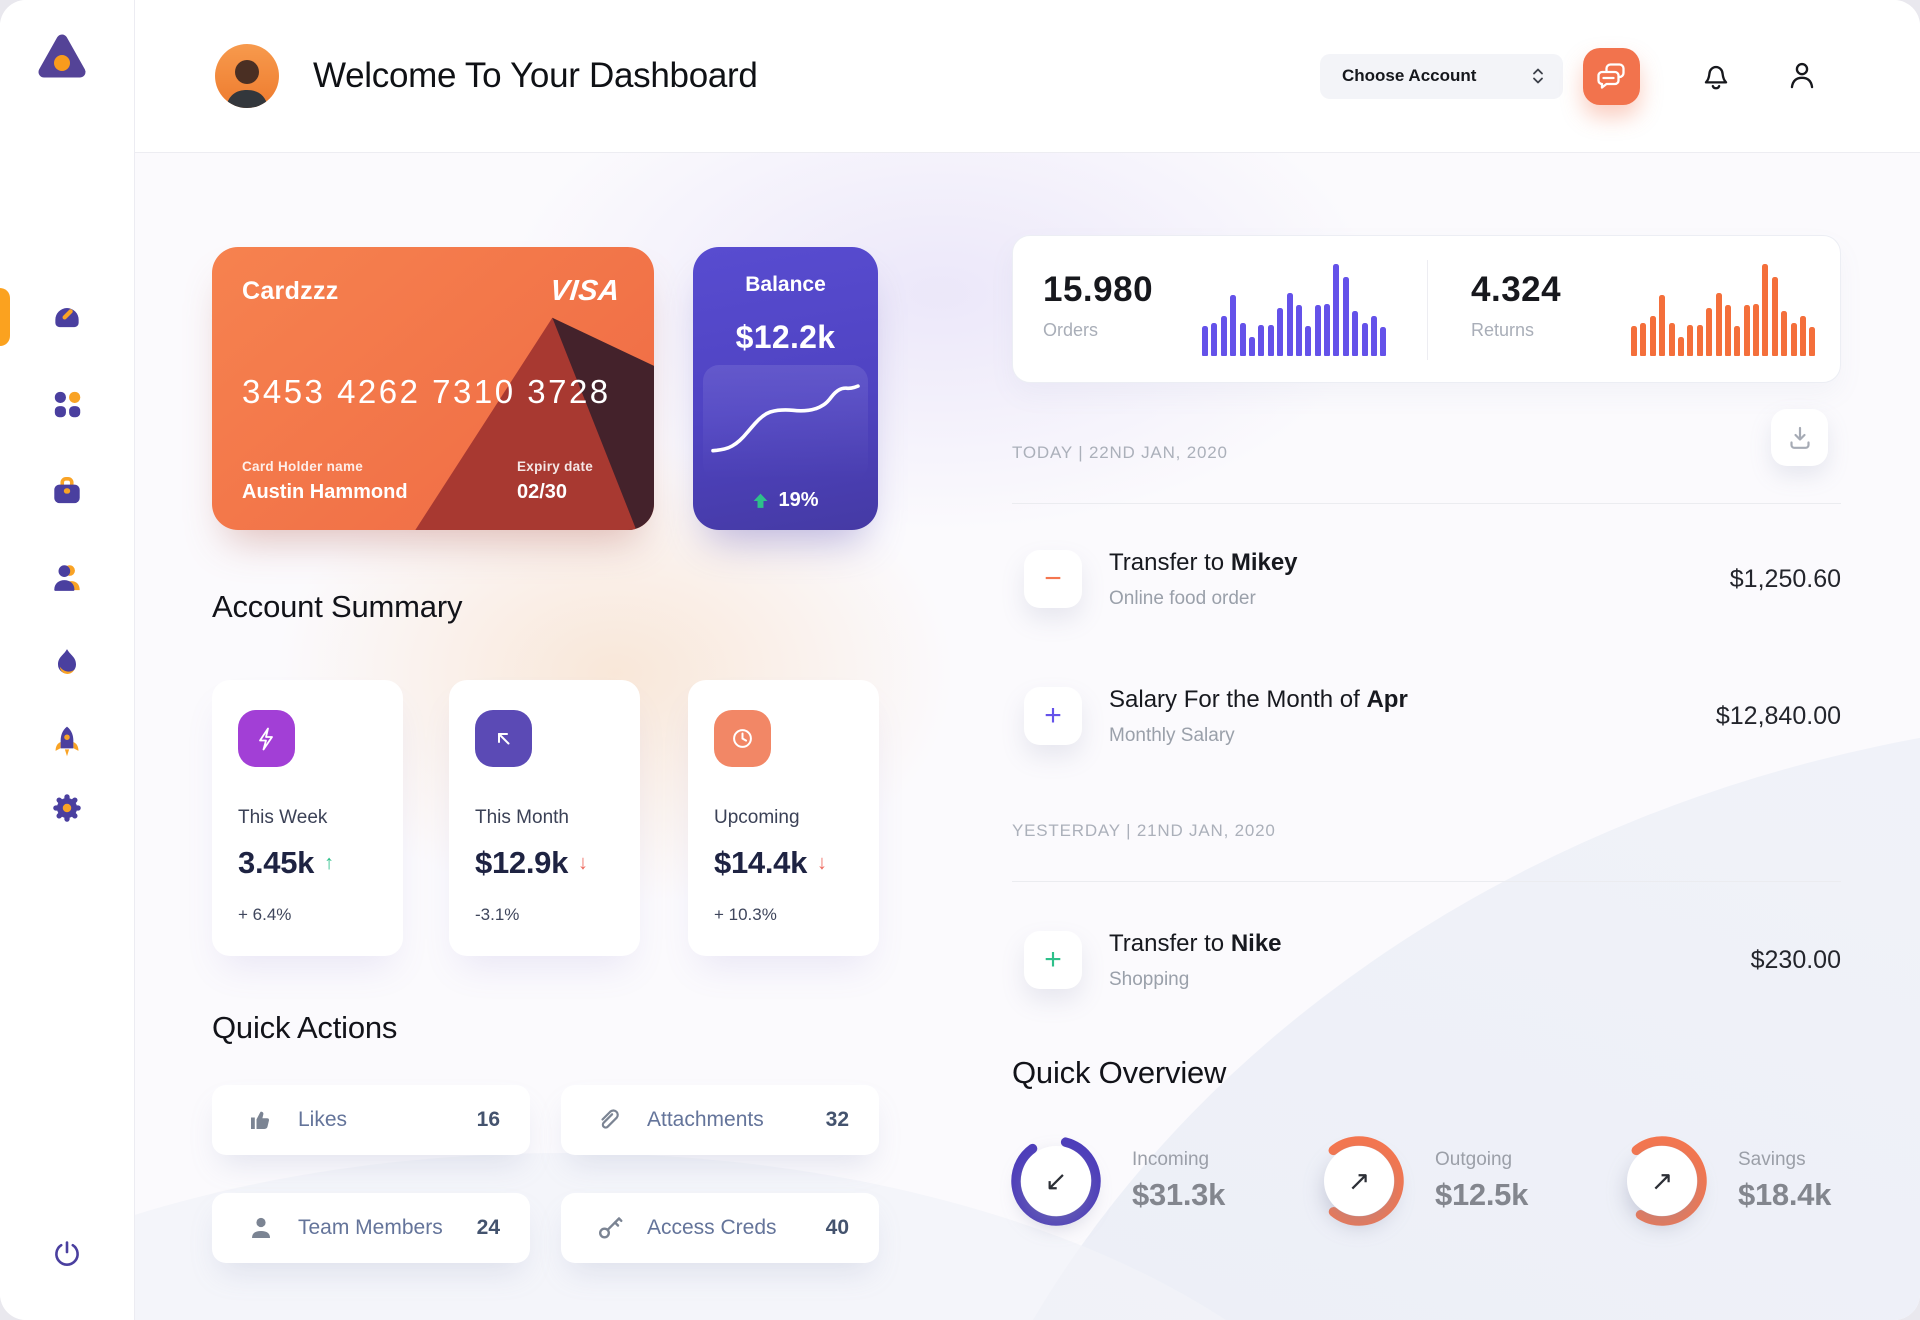  What do you see at coordinates (1716, 76) in the screenshot?
I see `notifications-button` at bounding box center [1716, 76].